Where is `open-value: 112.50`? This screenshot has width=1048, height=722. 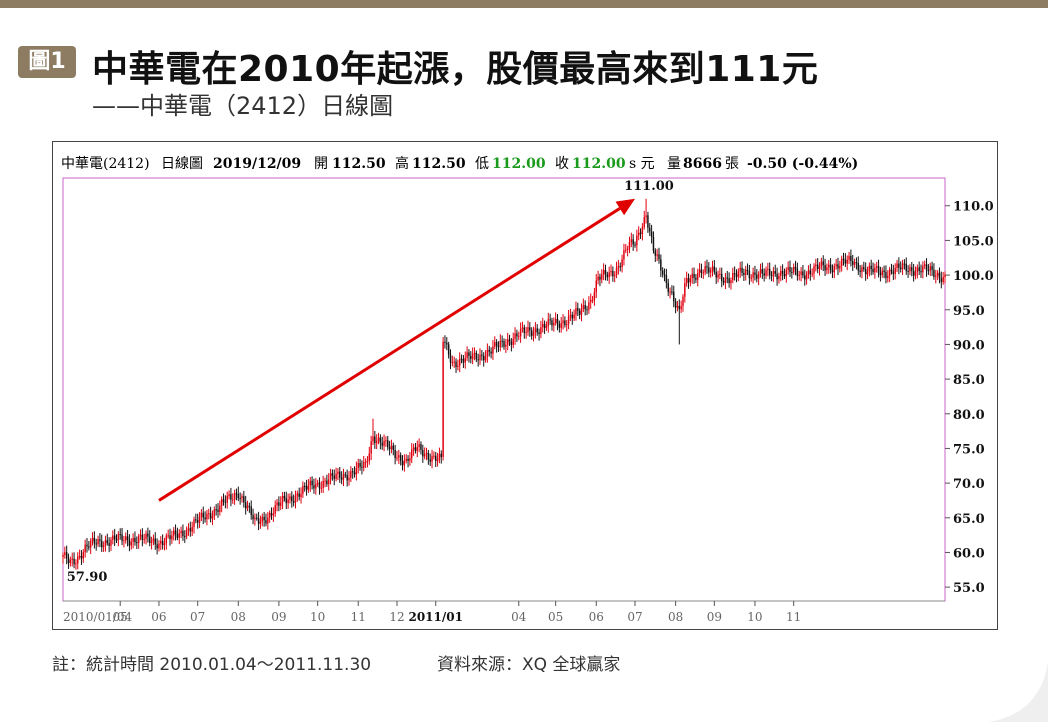
open-value: 112.50 is located at coordinates (359, 164).